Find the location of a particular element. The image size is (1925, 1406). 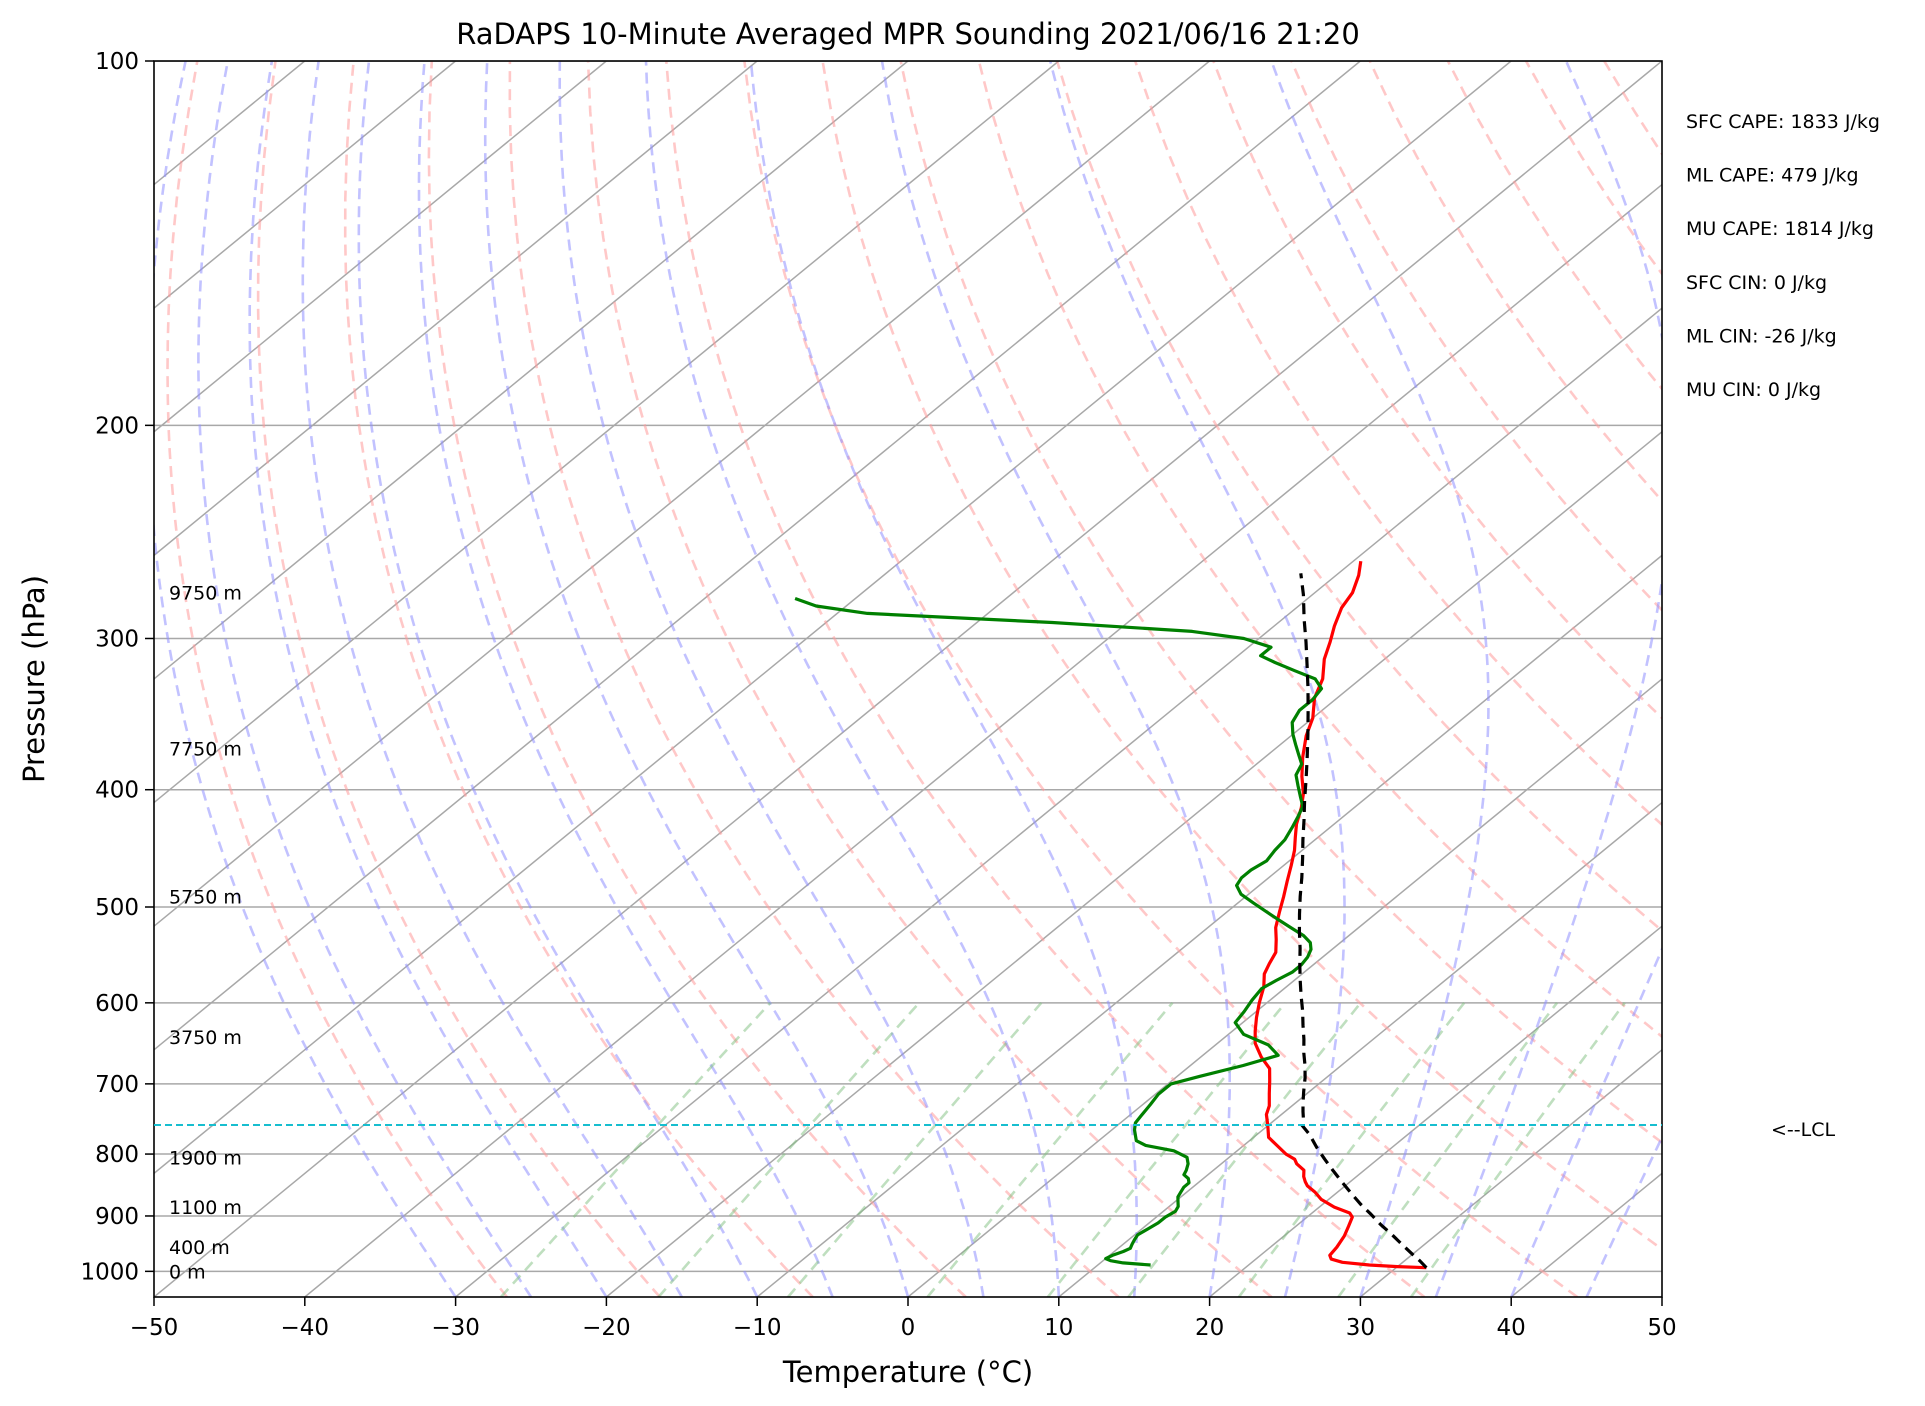

y-axis: 1000 900 800 700 600 500 400 300 200 100 is located at coordinates (117, 667).